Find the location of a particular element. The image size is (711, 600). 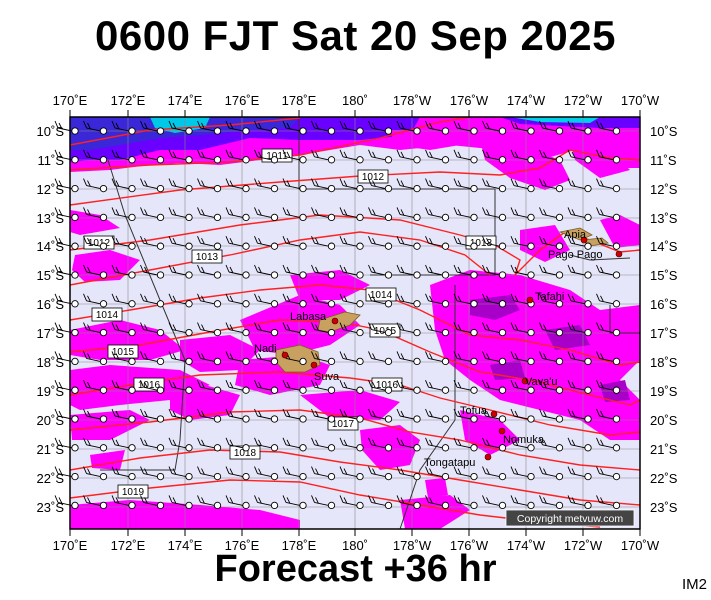

lat-label: 18˚S is located at coordinates (51, 362).